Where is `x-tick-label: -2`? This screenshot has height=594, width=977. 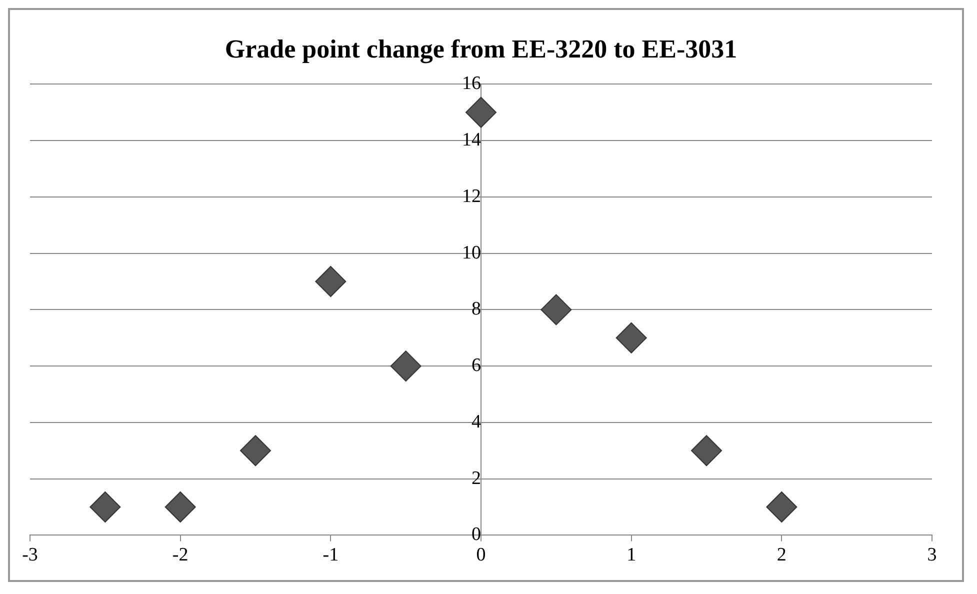
x-tick-label: -2 is located at coordinates (180, 555).